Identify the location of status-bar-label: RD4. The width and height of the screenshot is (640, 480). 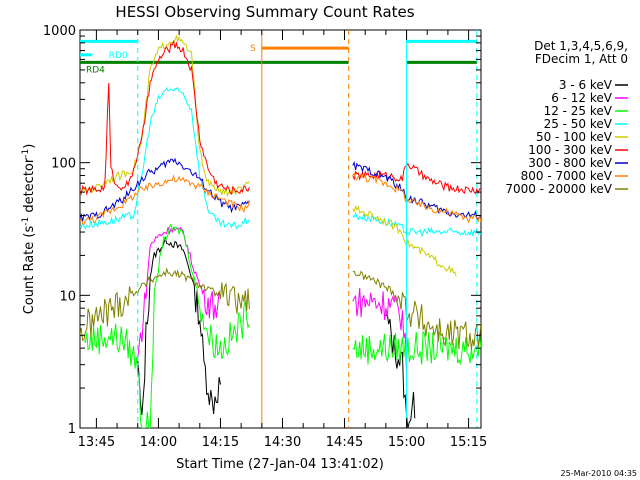
(95, 70).